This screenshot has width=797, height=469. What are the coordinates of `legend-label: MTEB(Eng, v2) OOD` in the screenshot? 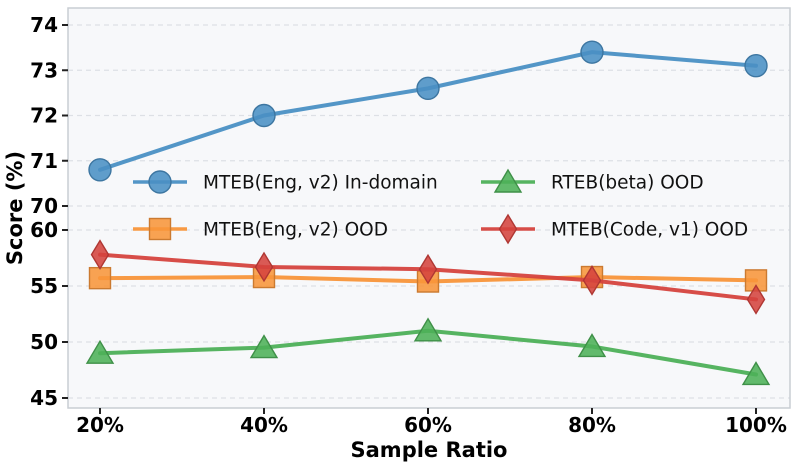 It's located at (295, 230).